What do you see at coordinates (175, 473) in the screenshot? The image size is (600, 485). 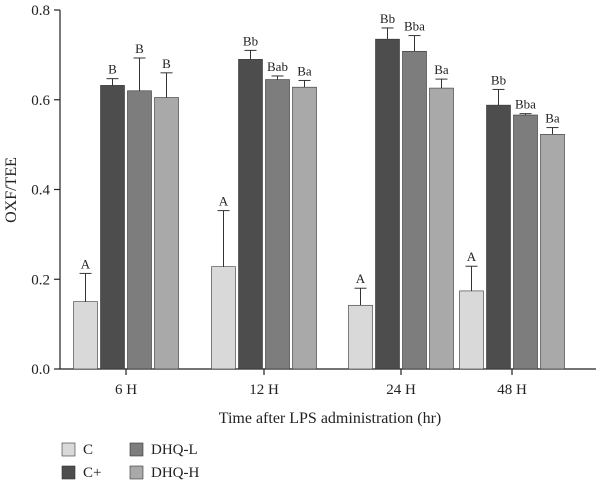 I see `legend-label: DHQ-H` at bounding box center [175, 473].